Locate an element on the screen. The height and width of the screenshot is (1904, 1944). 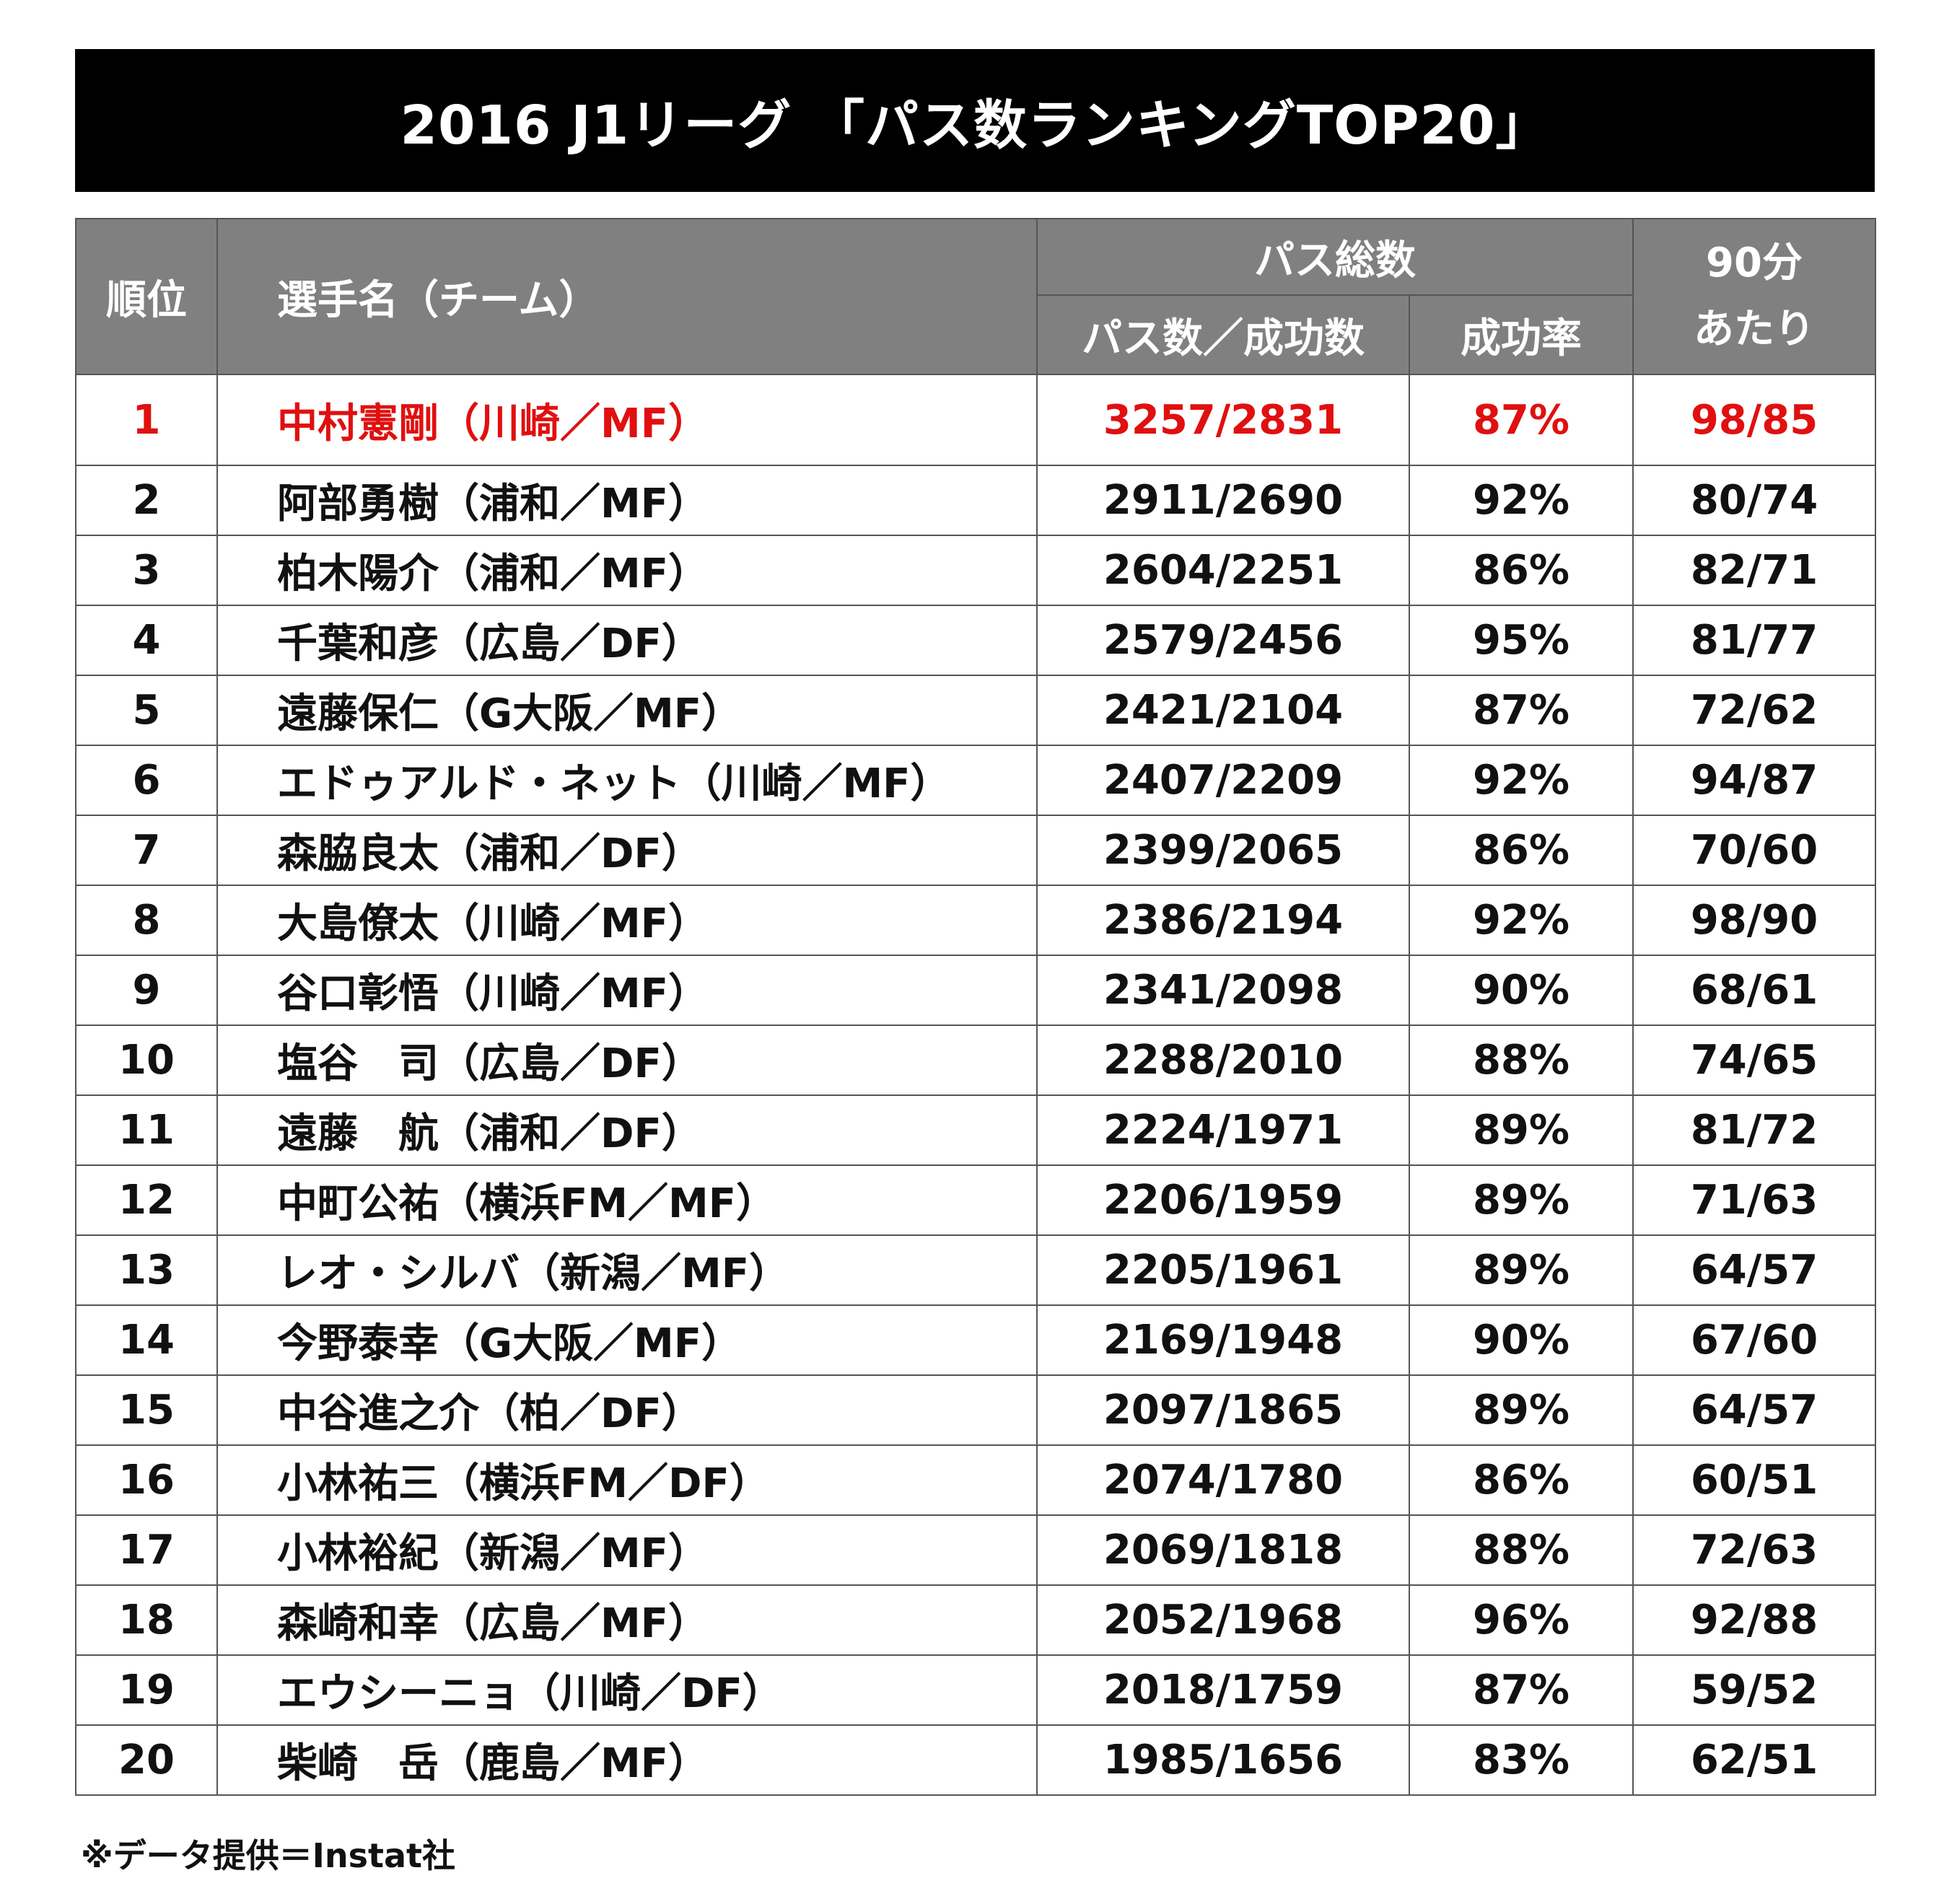
per90-cell: 64/57 is located at coordinates (1754, 1270).